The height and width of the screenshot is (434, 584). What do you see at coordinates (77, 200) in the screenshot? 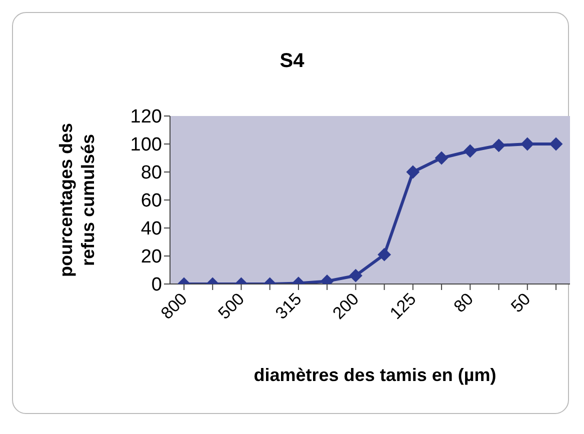
I see `y-axis-title: pourcentages des refus cumulsés` at bounding box center [77, 200].